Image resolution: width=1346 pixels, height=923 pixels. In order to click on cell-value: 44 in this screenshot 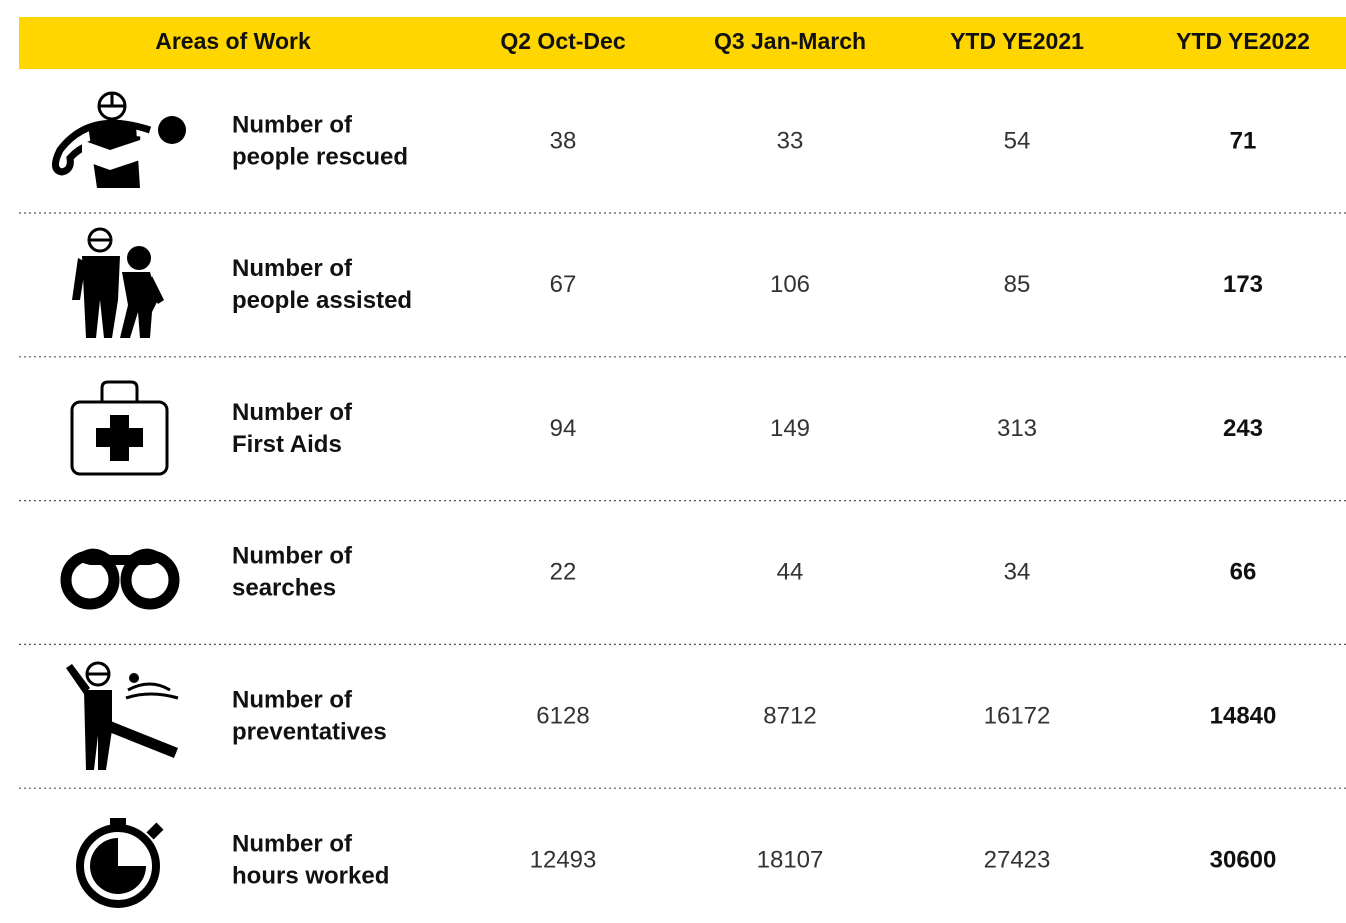, I will do `click(790, 572)`.